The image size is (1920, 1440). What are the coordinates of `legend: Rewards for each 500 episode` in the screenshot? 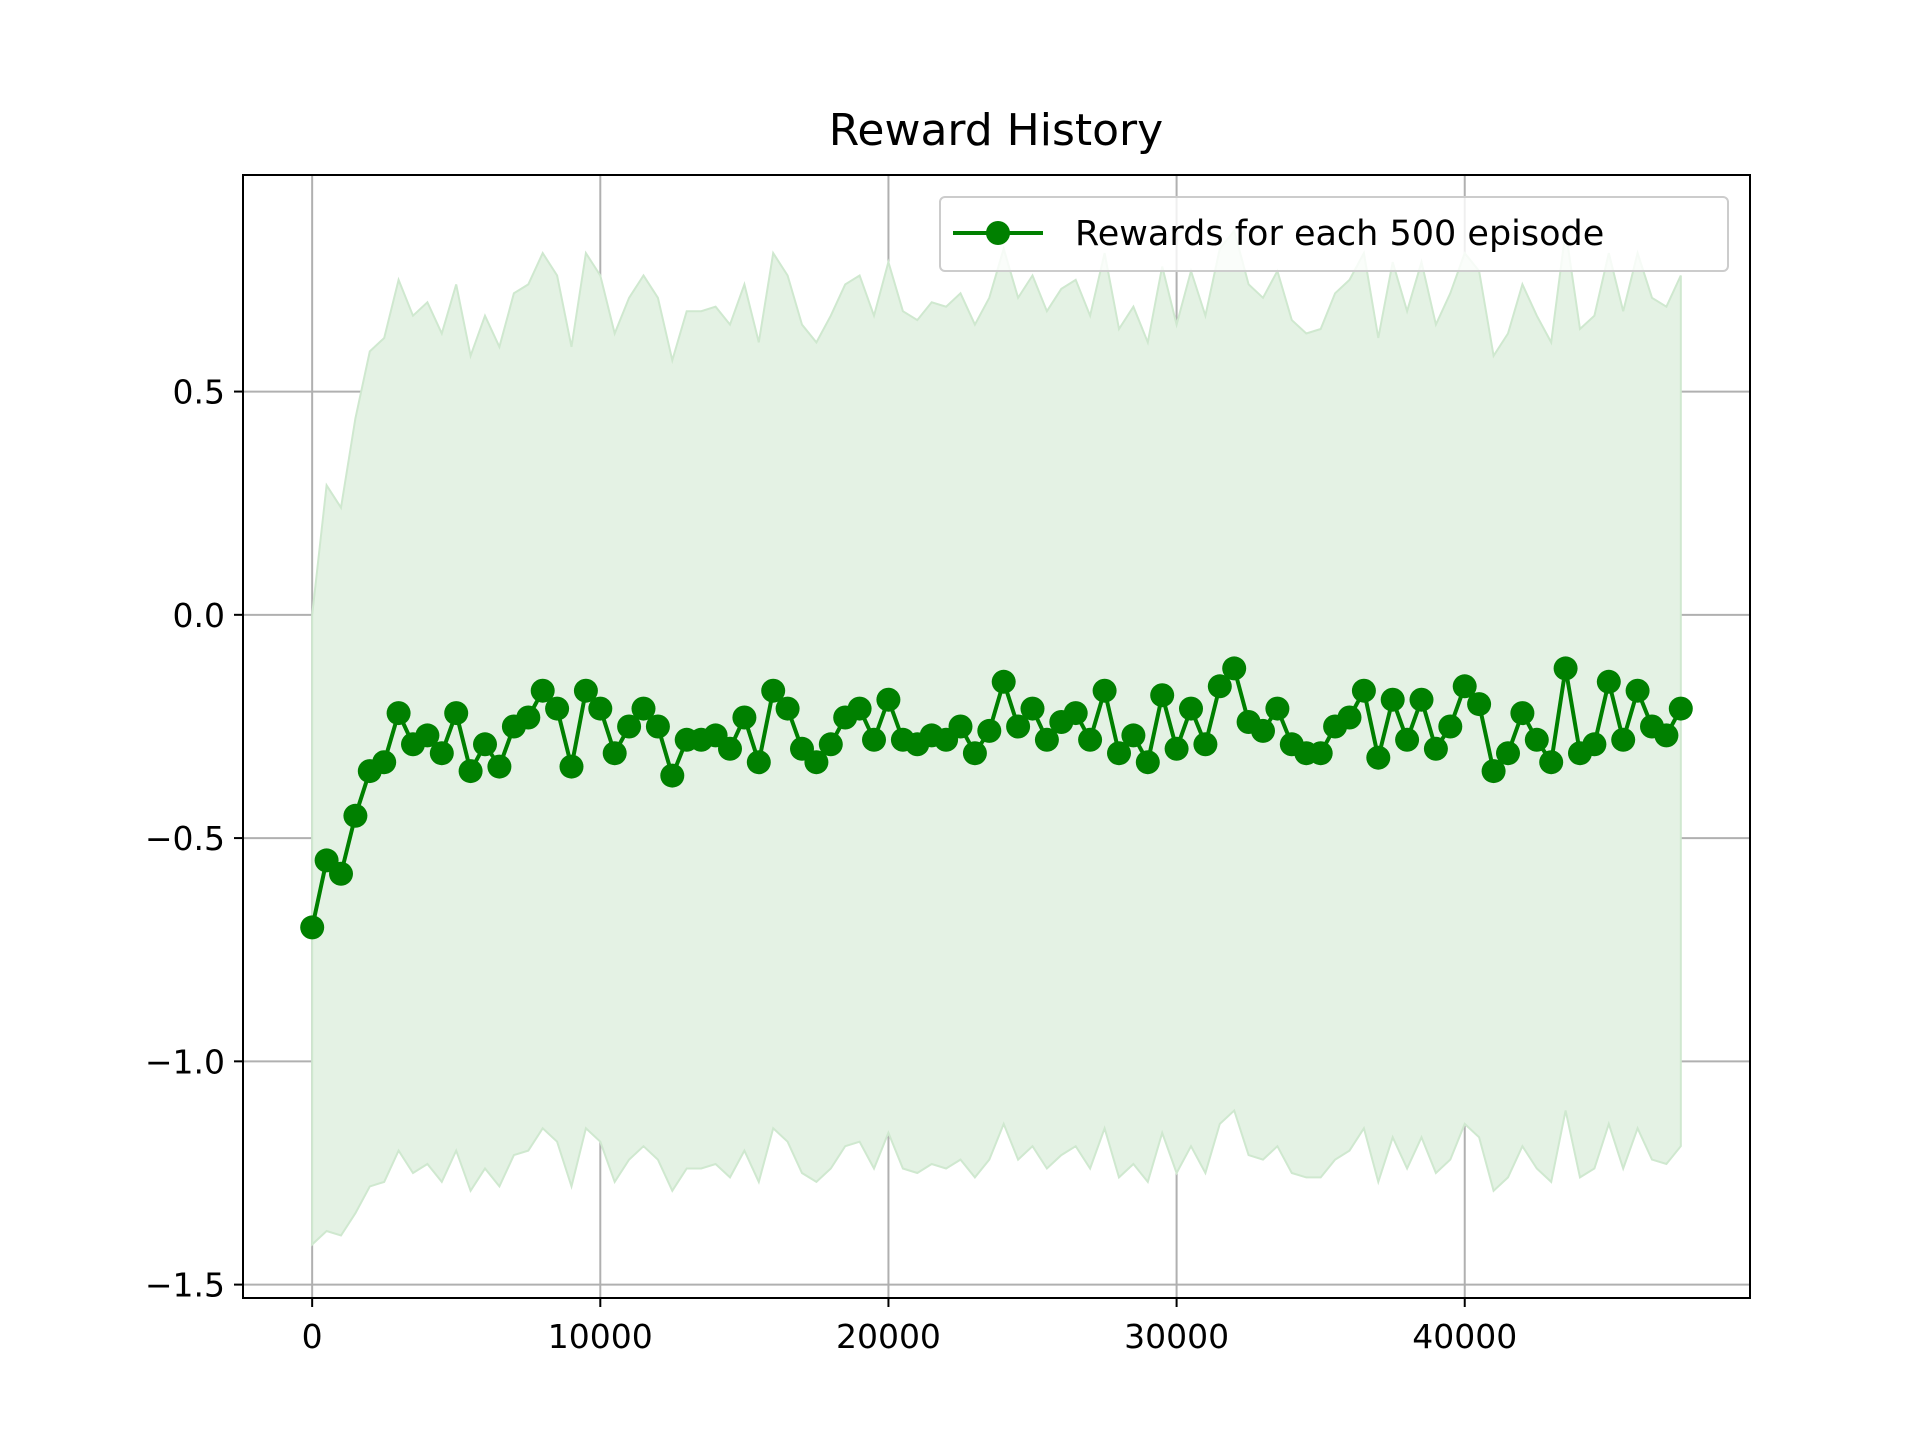 It's located at (1334, 234).